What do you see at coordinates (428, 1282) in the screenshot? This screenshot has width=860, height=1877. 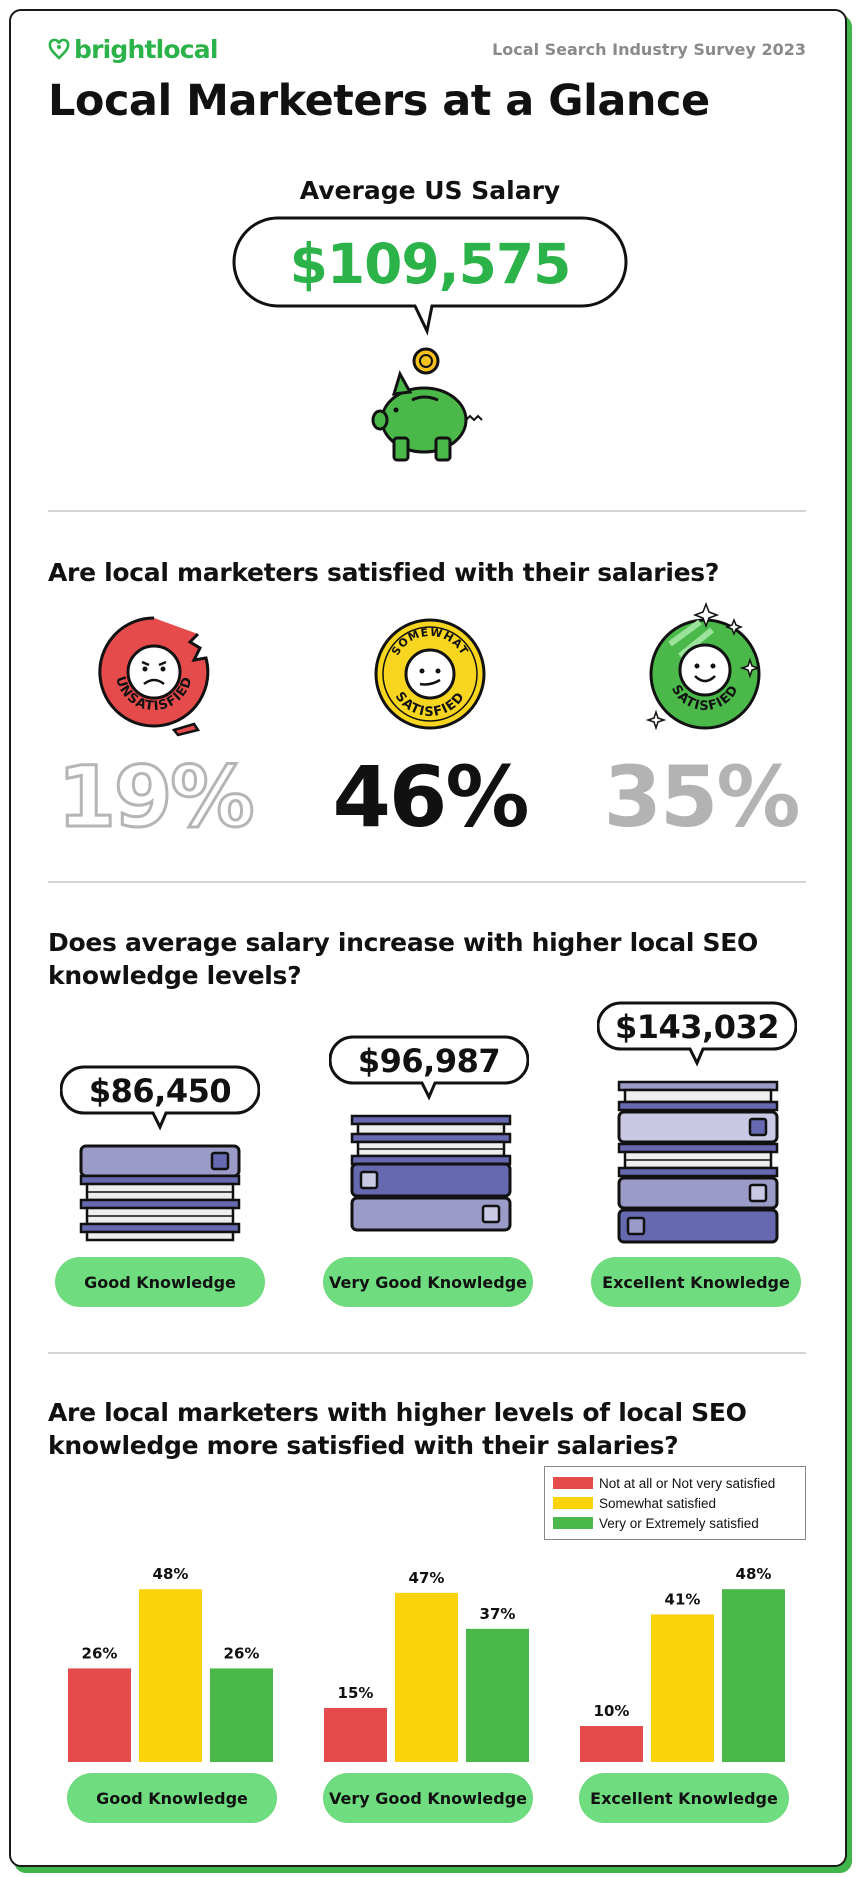 I see `pill-very-good-knowledge: Very Good Knowledge` at bounding box center [428, 1282].